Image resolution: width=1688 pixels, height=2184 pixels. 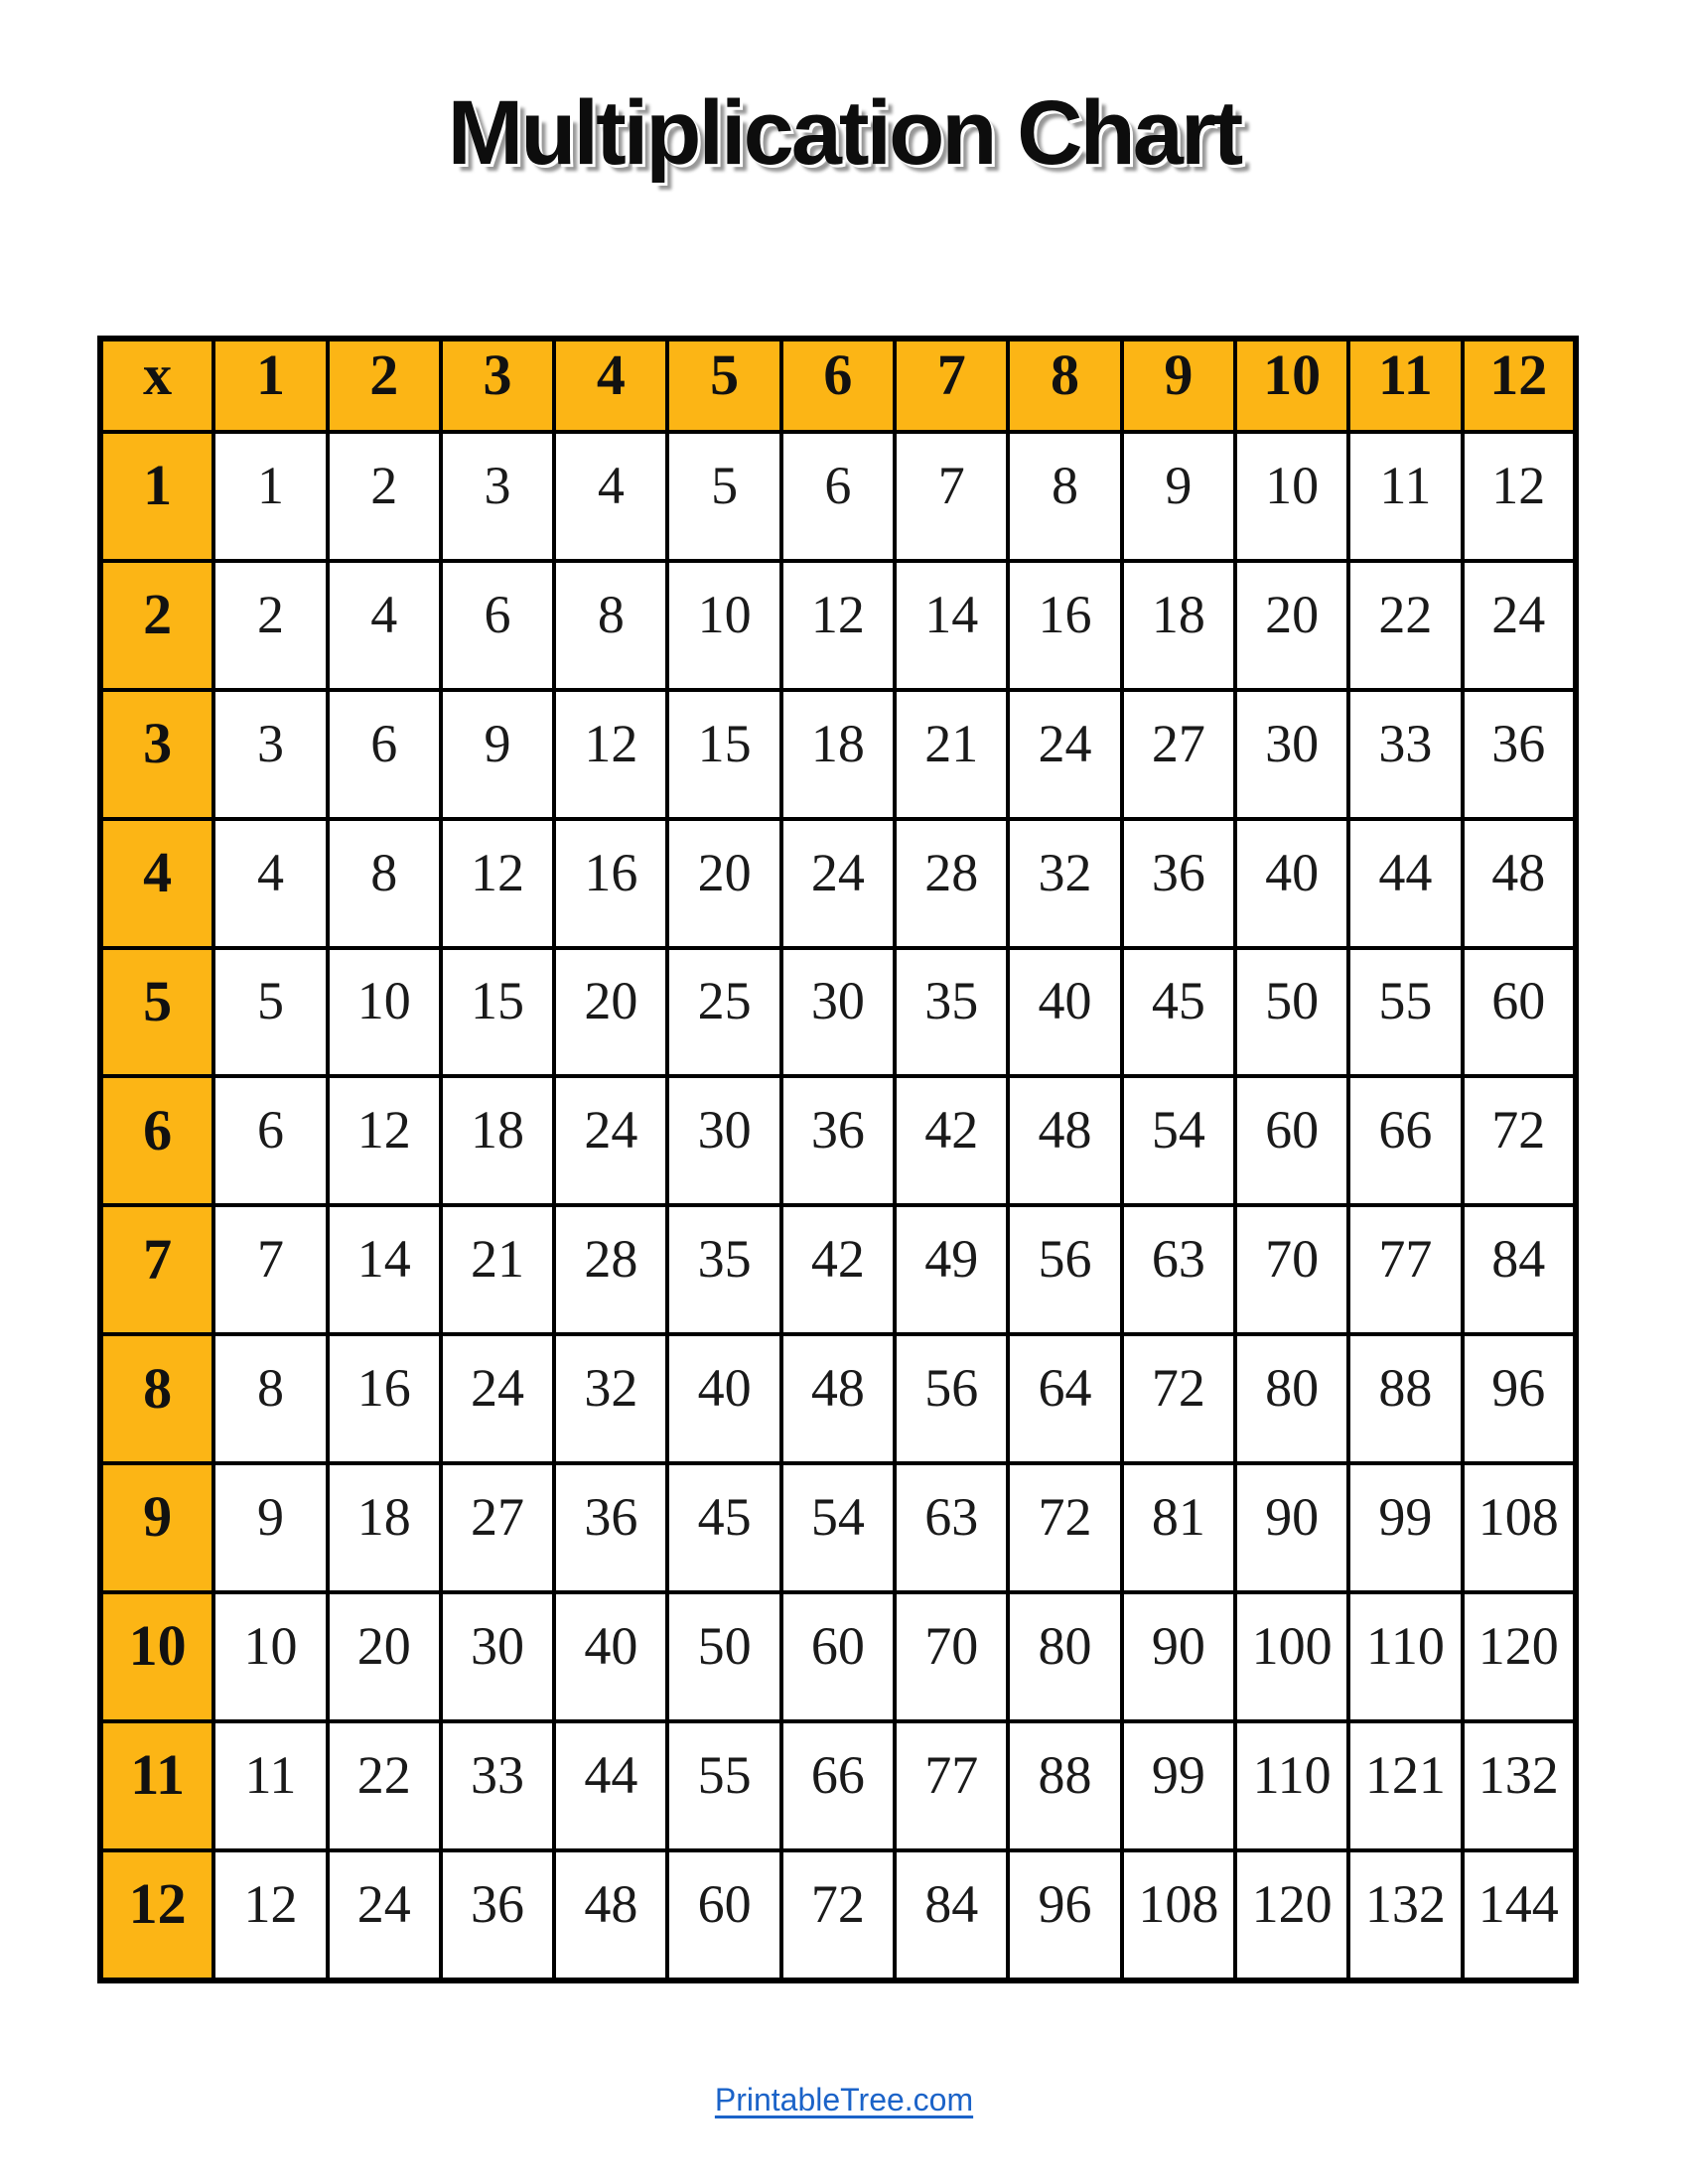 What do you see at coordinates (844, 2099) in the screenshot?
I see `printabletree-link: PrintableTree.com` at bounding box center [844, 2099].